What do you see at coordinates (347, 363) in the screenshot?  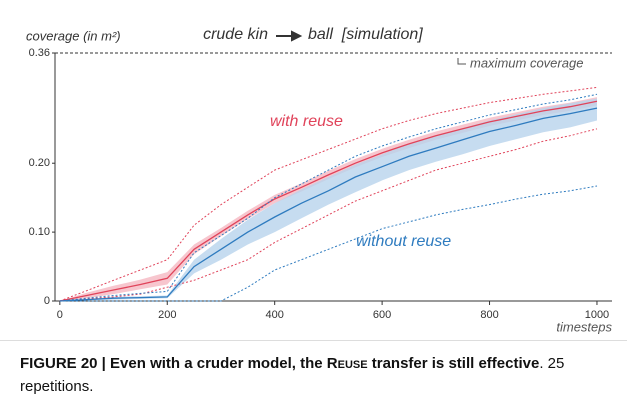 I see `caption-smallcaps: Reuse` at bounding box center [347, 363].